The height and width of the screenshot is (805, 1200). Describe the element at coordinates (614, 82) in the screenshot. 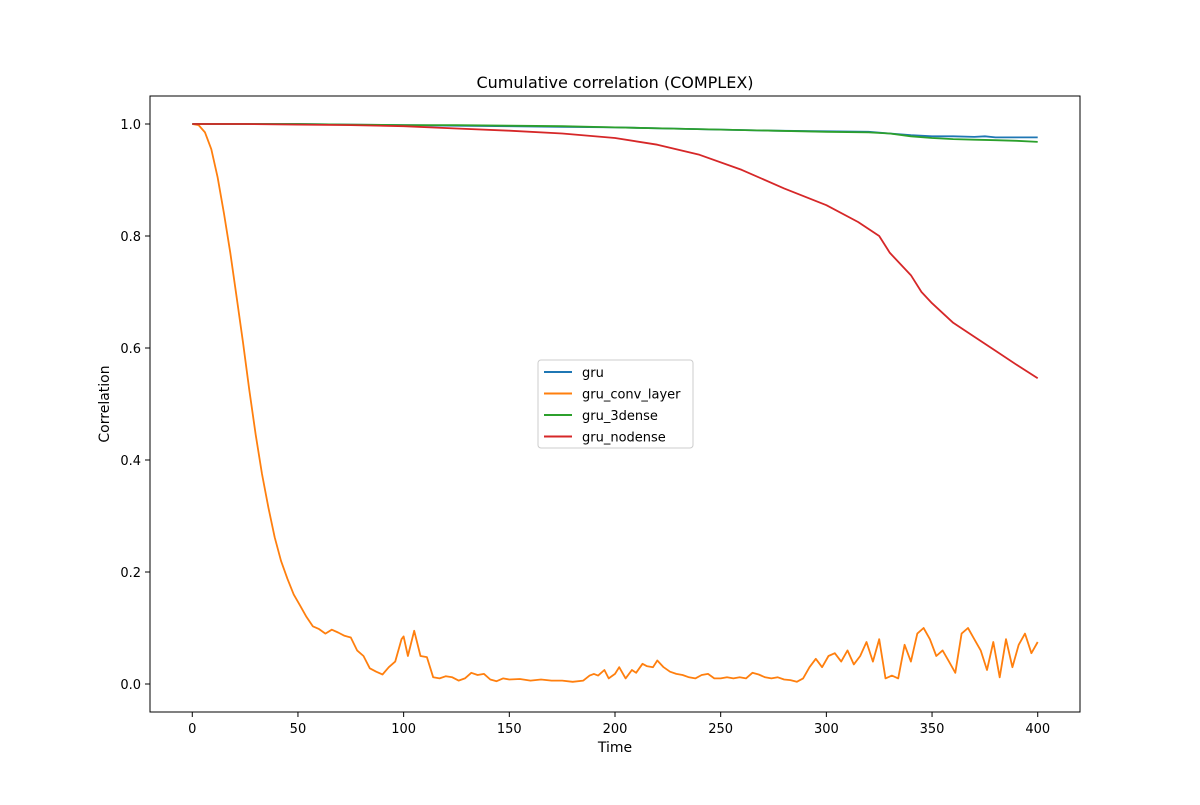

I see `chart-title: Cumulative correlation (COMPLEX)` at that location.